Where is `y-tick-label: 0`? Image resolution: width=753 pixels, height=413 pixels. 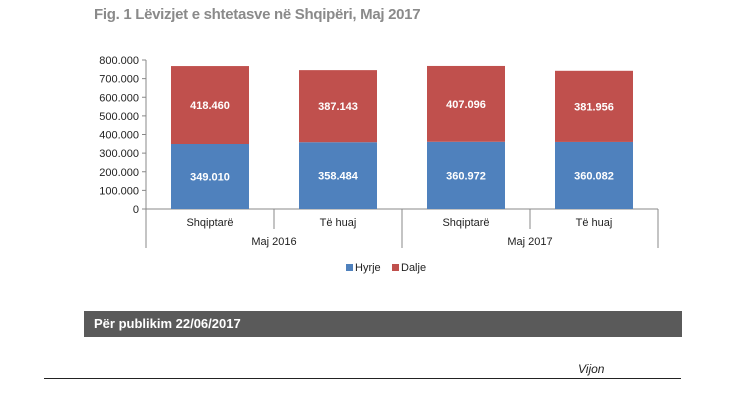 y-tick-label: 0 is located at coordinates (136, 210).